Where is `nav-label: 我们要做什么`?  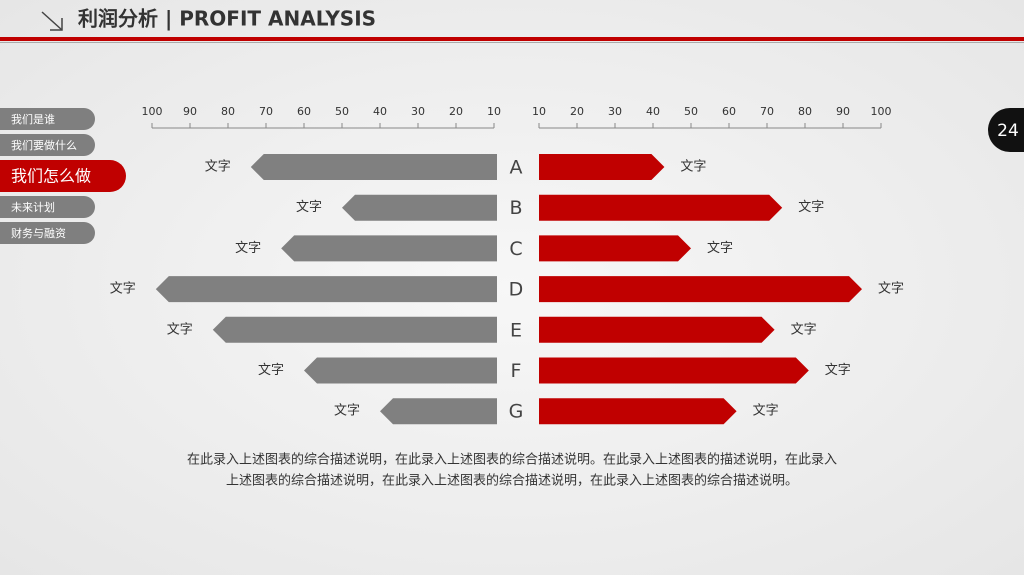
nav-label: 我们要做什么 is located at coordinates (44, 145).